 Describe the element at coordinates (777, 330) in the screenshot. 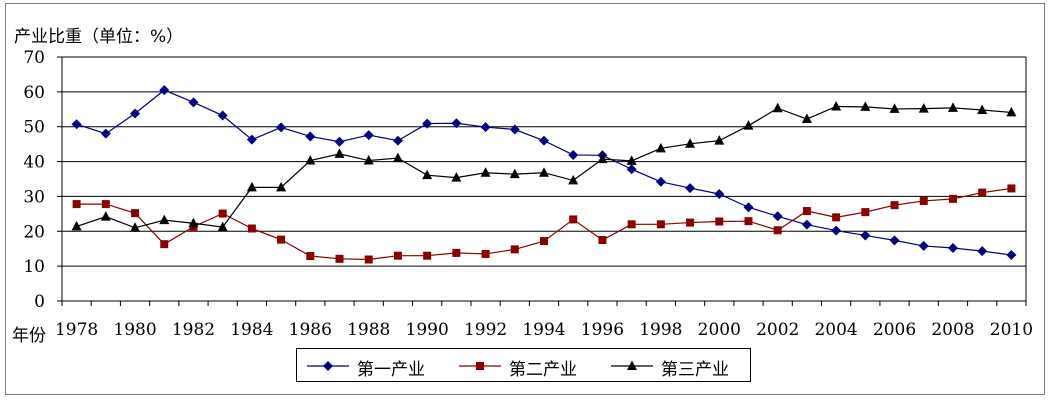

I see `x-tick-label: 2002` at that location.